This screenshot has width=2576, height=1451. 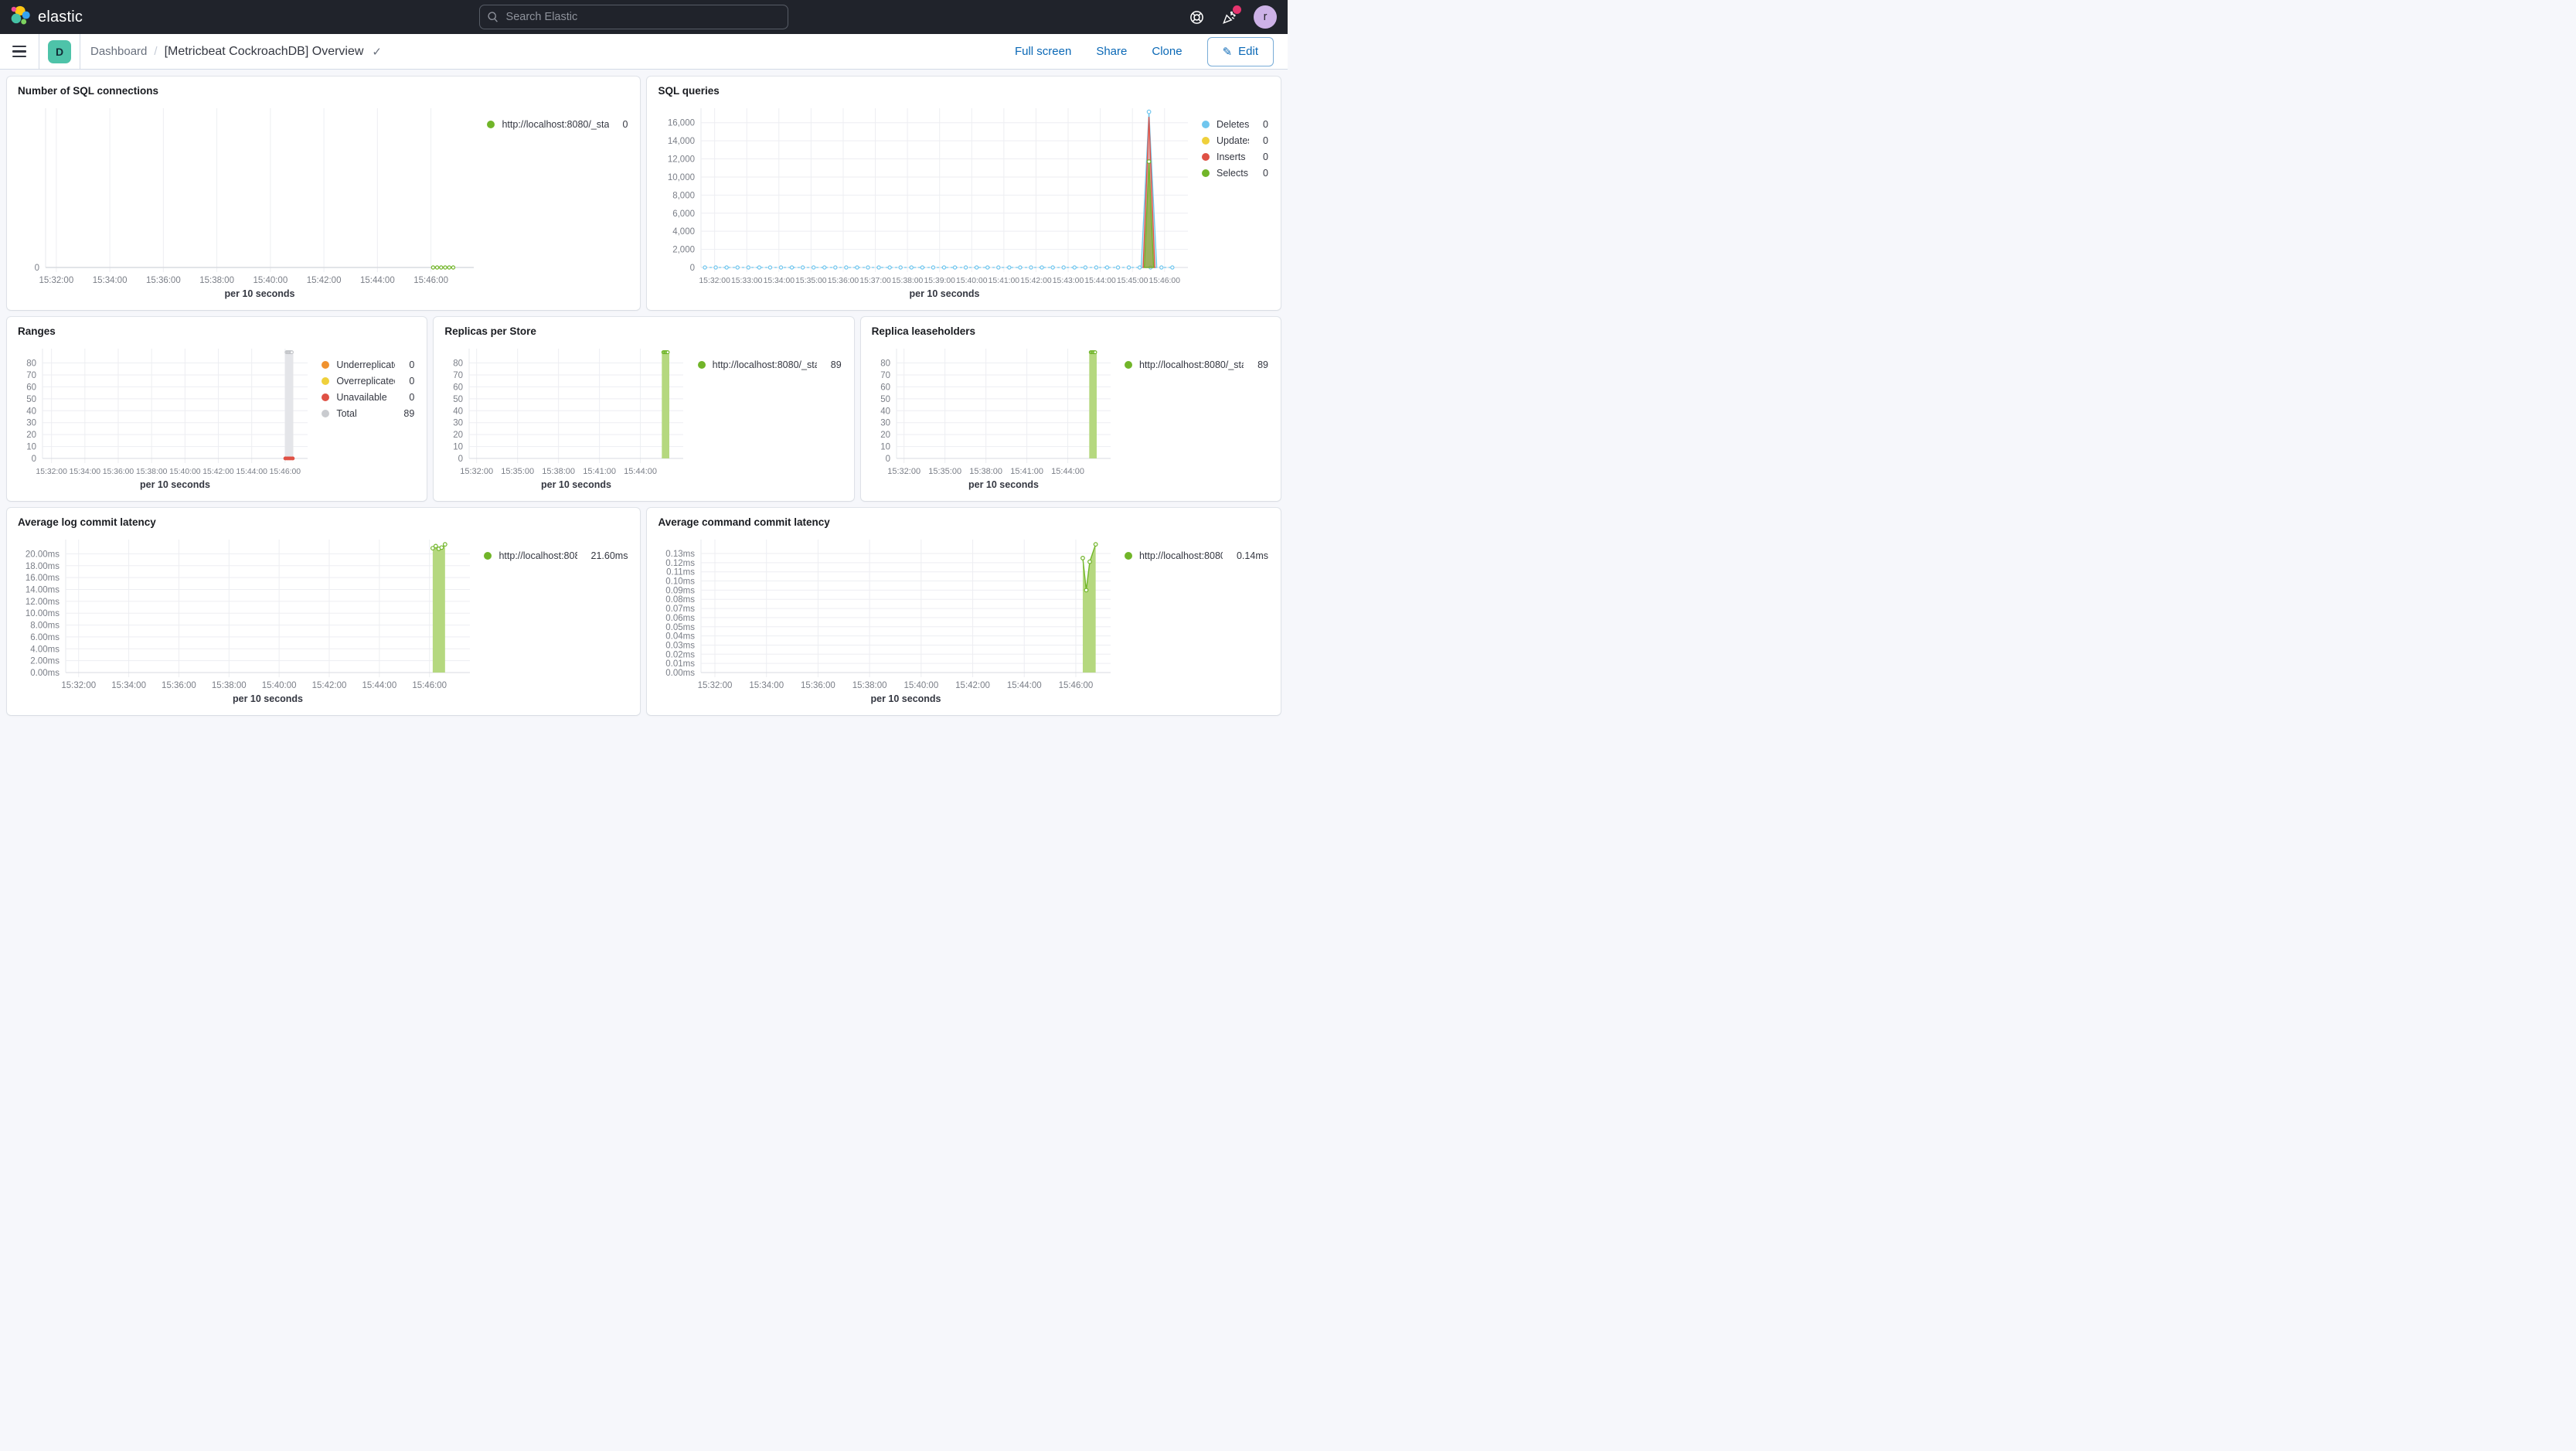 What do you see at coordinates (1234, 140) in the screenshot?
I see `legend-item: Updates 0` at bounding box center [1234, 140].